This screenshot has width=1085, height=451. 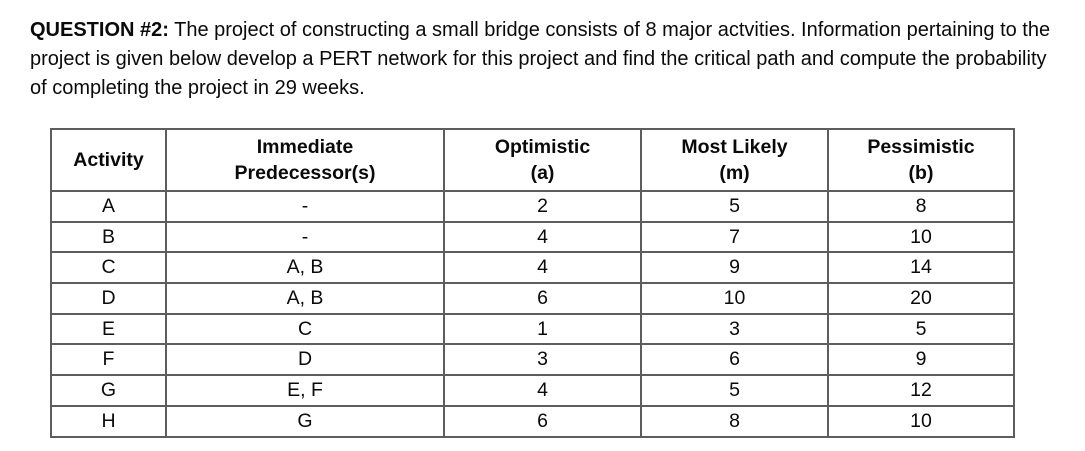 I want to click on cell-activity: C, so click(x=108, y=268).